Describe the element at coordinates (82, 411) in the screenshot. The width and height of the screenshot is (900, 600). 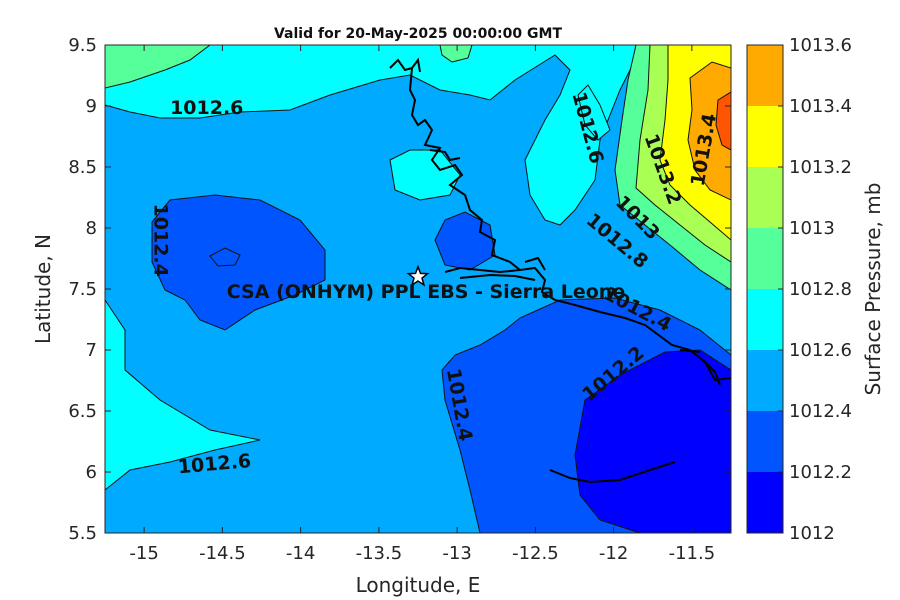
I see `y-tick-label: 6.5` at that location.